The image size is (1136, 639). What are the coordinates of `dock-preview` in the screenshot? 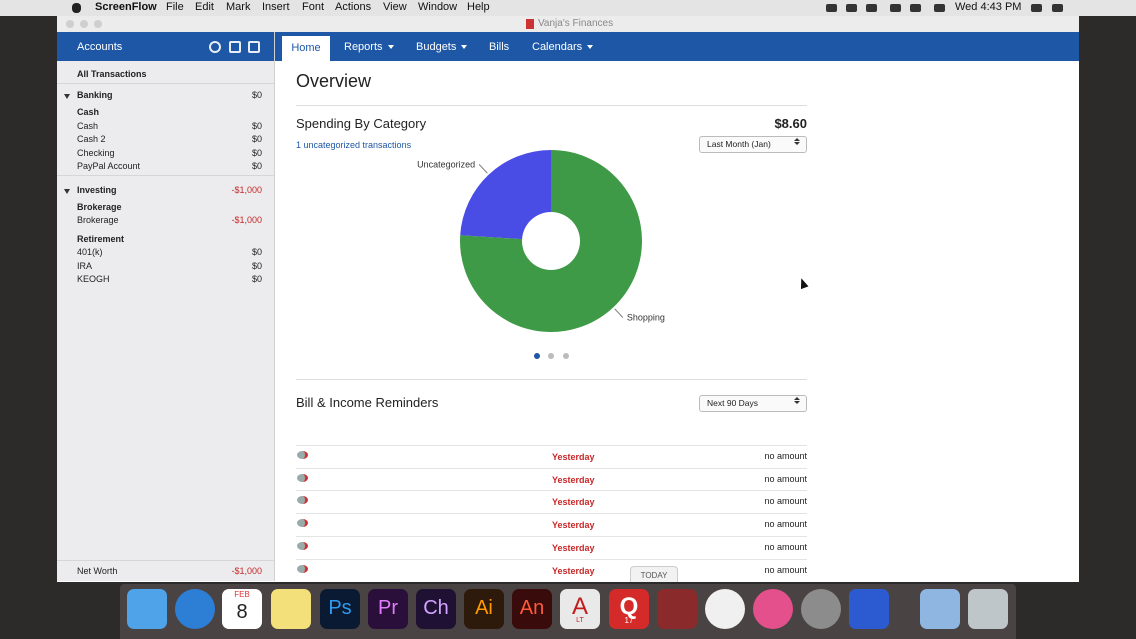 It's located at (940, 609).